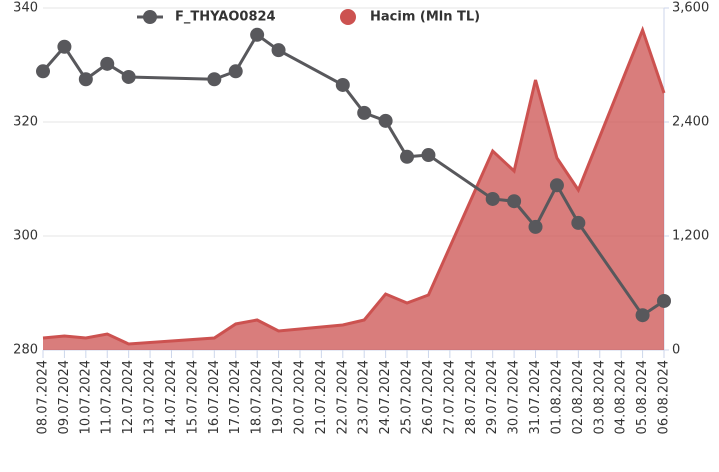  I want to click on x-tick-label: 28.07.2024, so click(471, 397).